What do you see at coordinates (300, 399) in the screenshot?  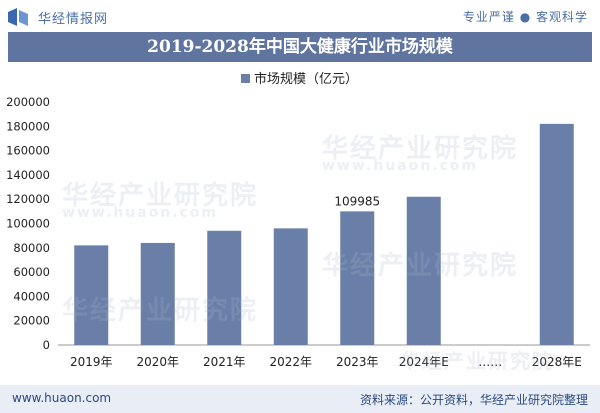 I see `footer: www.huaon.com 资料来源：公开资料，华经产业研究院整理` at bounding box center [300, 399].